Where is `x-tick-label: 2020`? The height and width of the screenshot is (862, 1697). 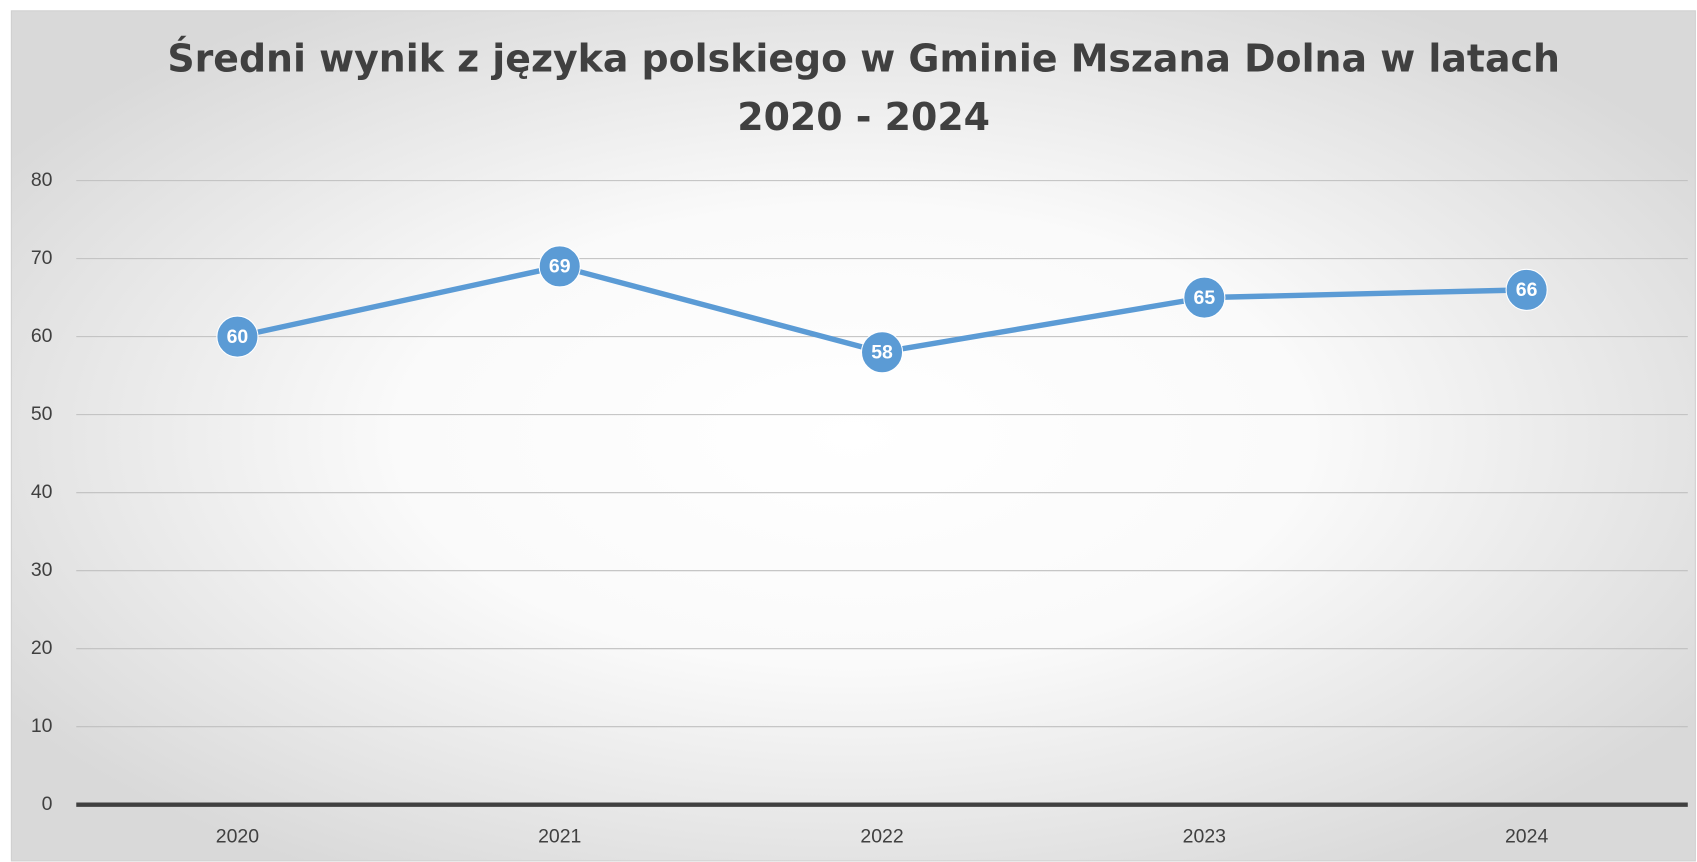 x-tick-label: 2020 is located at coordinates (237, 836).